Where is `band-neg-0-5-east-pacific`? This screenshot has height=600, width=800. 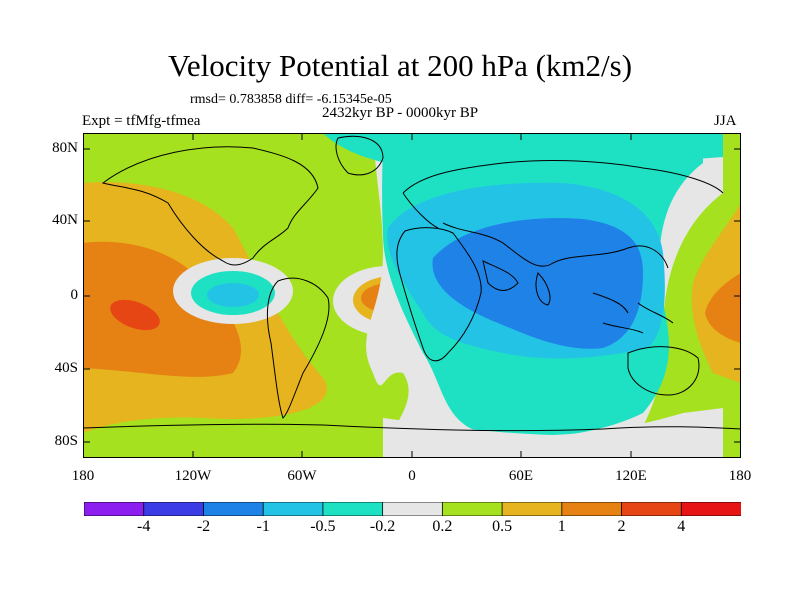 band-neg-0-5-east-pacific is located at coordinates (233, 295).